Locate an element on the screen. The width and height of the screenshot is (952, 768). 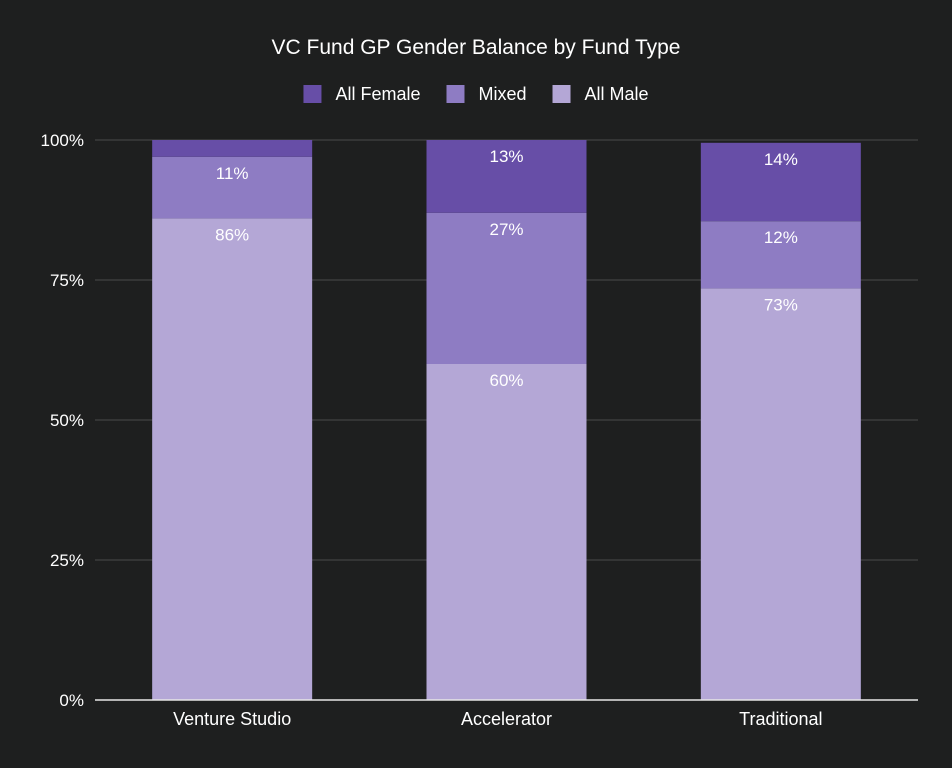
y-tick-label: 0% is located at coordinates (71, 700).